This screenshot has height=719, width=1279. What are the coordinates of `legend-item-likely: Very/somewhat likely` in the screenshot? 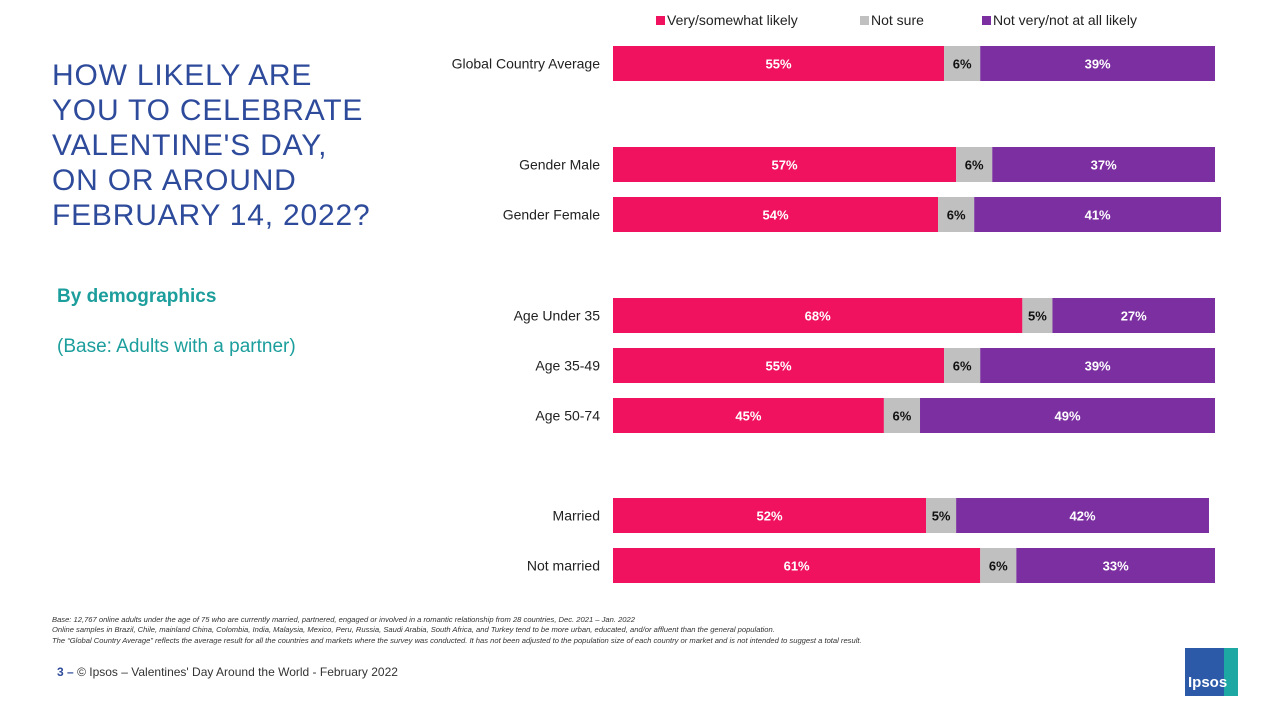 It's located at (727, 20).